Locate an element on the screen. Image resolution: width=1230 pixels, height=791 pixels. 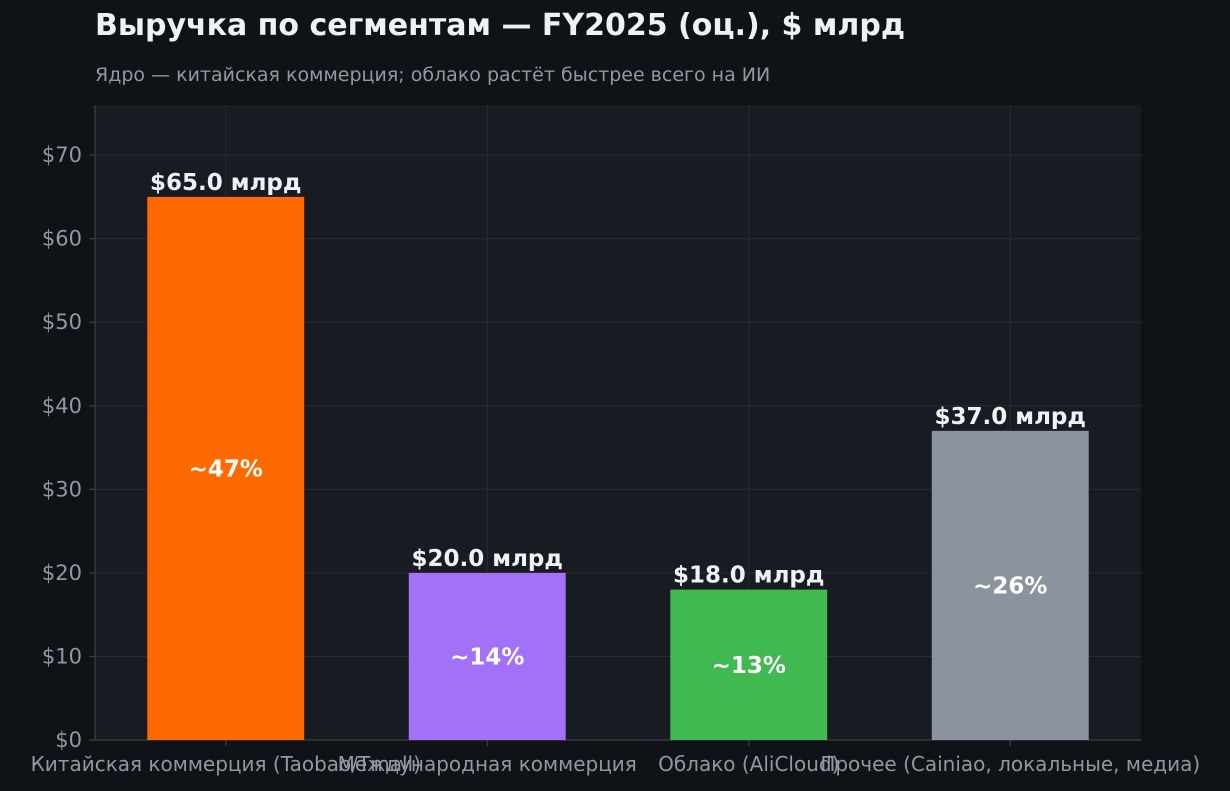
bar-value-label: $65.0 млрд is located at coordinates (225, 183).